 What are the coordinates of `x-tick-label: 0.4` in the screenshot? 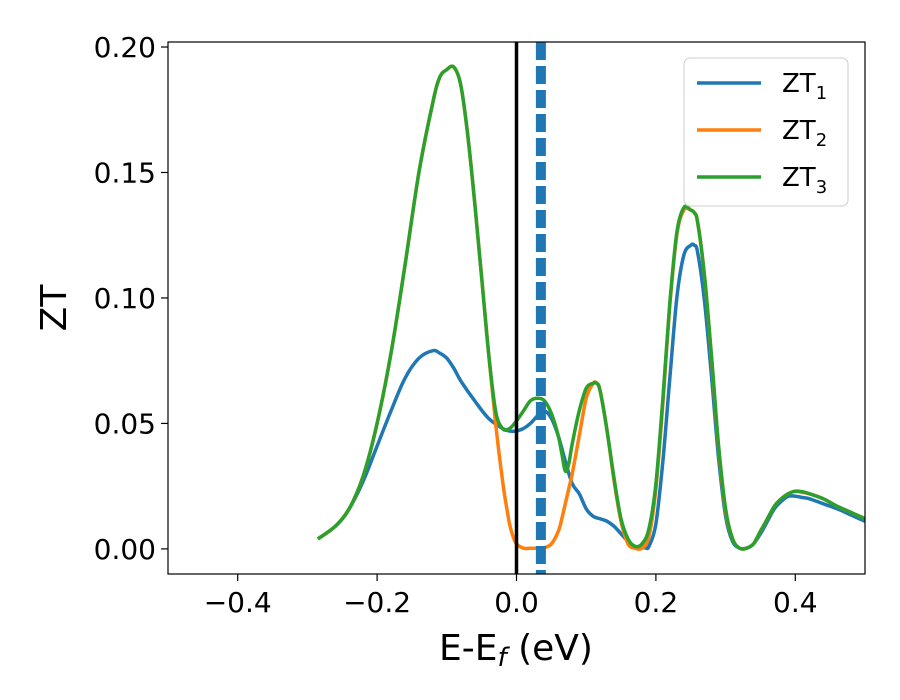 It's located at (795, 602).